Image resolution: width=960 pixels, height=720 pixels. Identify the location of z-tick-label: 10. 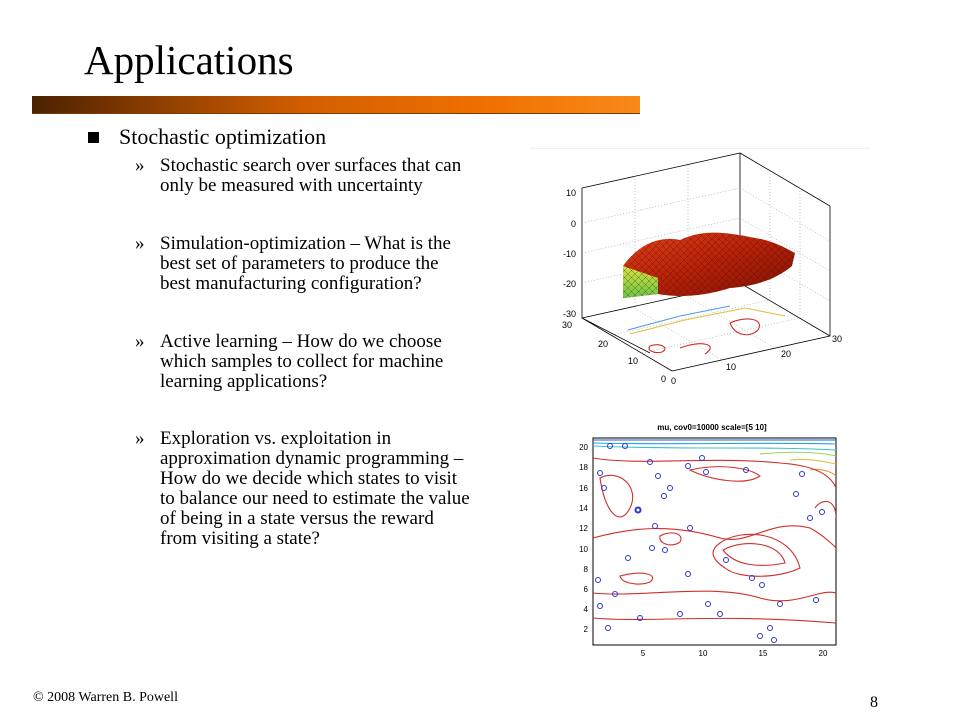
(571, 193).